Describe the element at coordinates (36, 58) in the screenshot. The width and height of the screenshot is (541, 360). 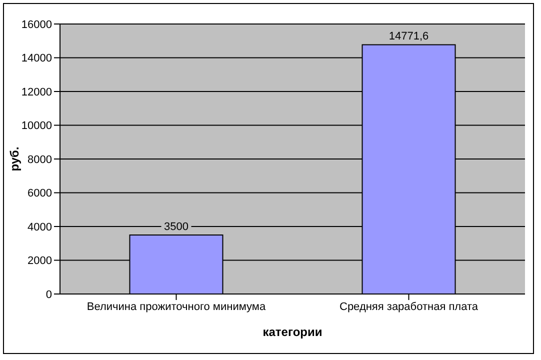
I see `y-tick-label: 14000` at that location.